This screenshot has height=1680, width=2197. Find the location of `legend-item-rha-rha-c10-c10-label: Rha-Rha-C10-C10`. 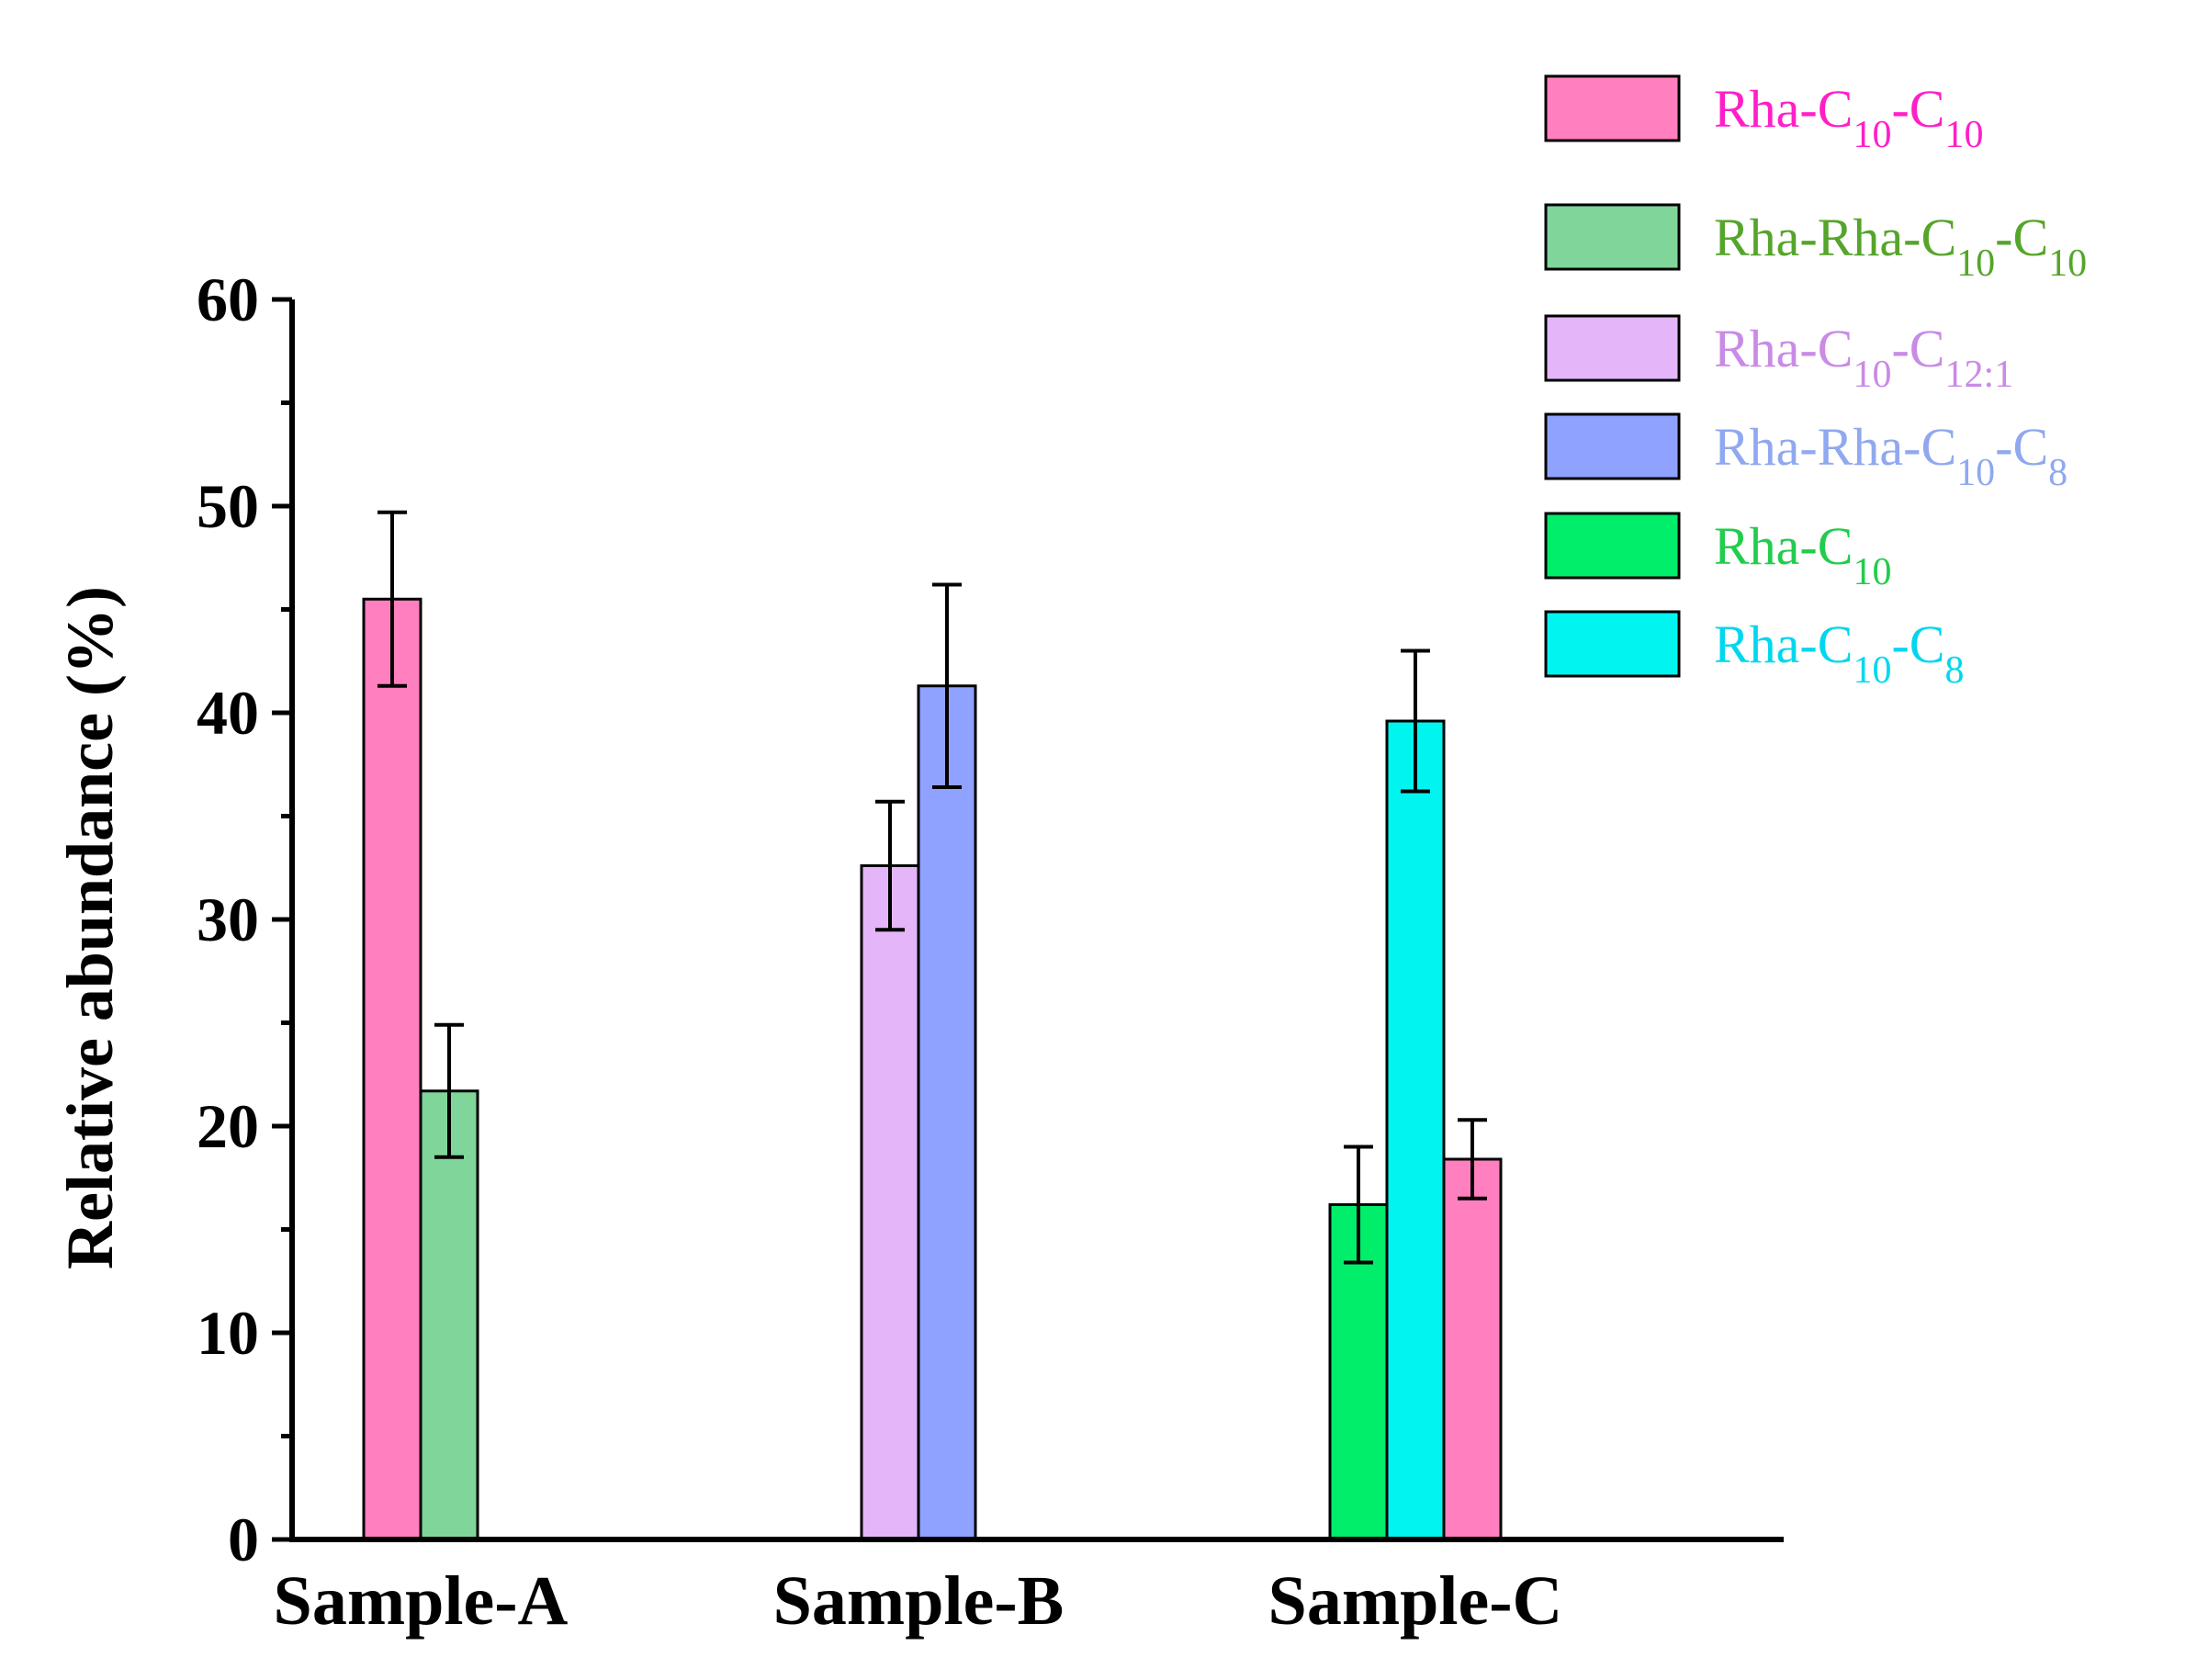

legend-item-rha-rha-c10-c10-label: Rha-Rha-C10-C10 is located at coordinates (1900, 246).